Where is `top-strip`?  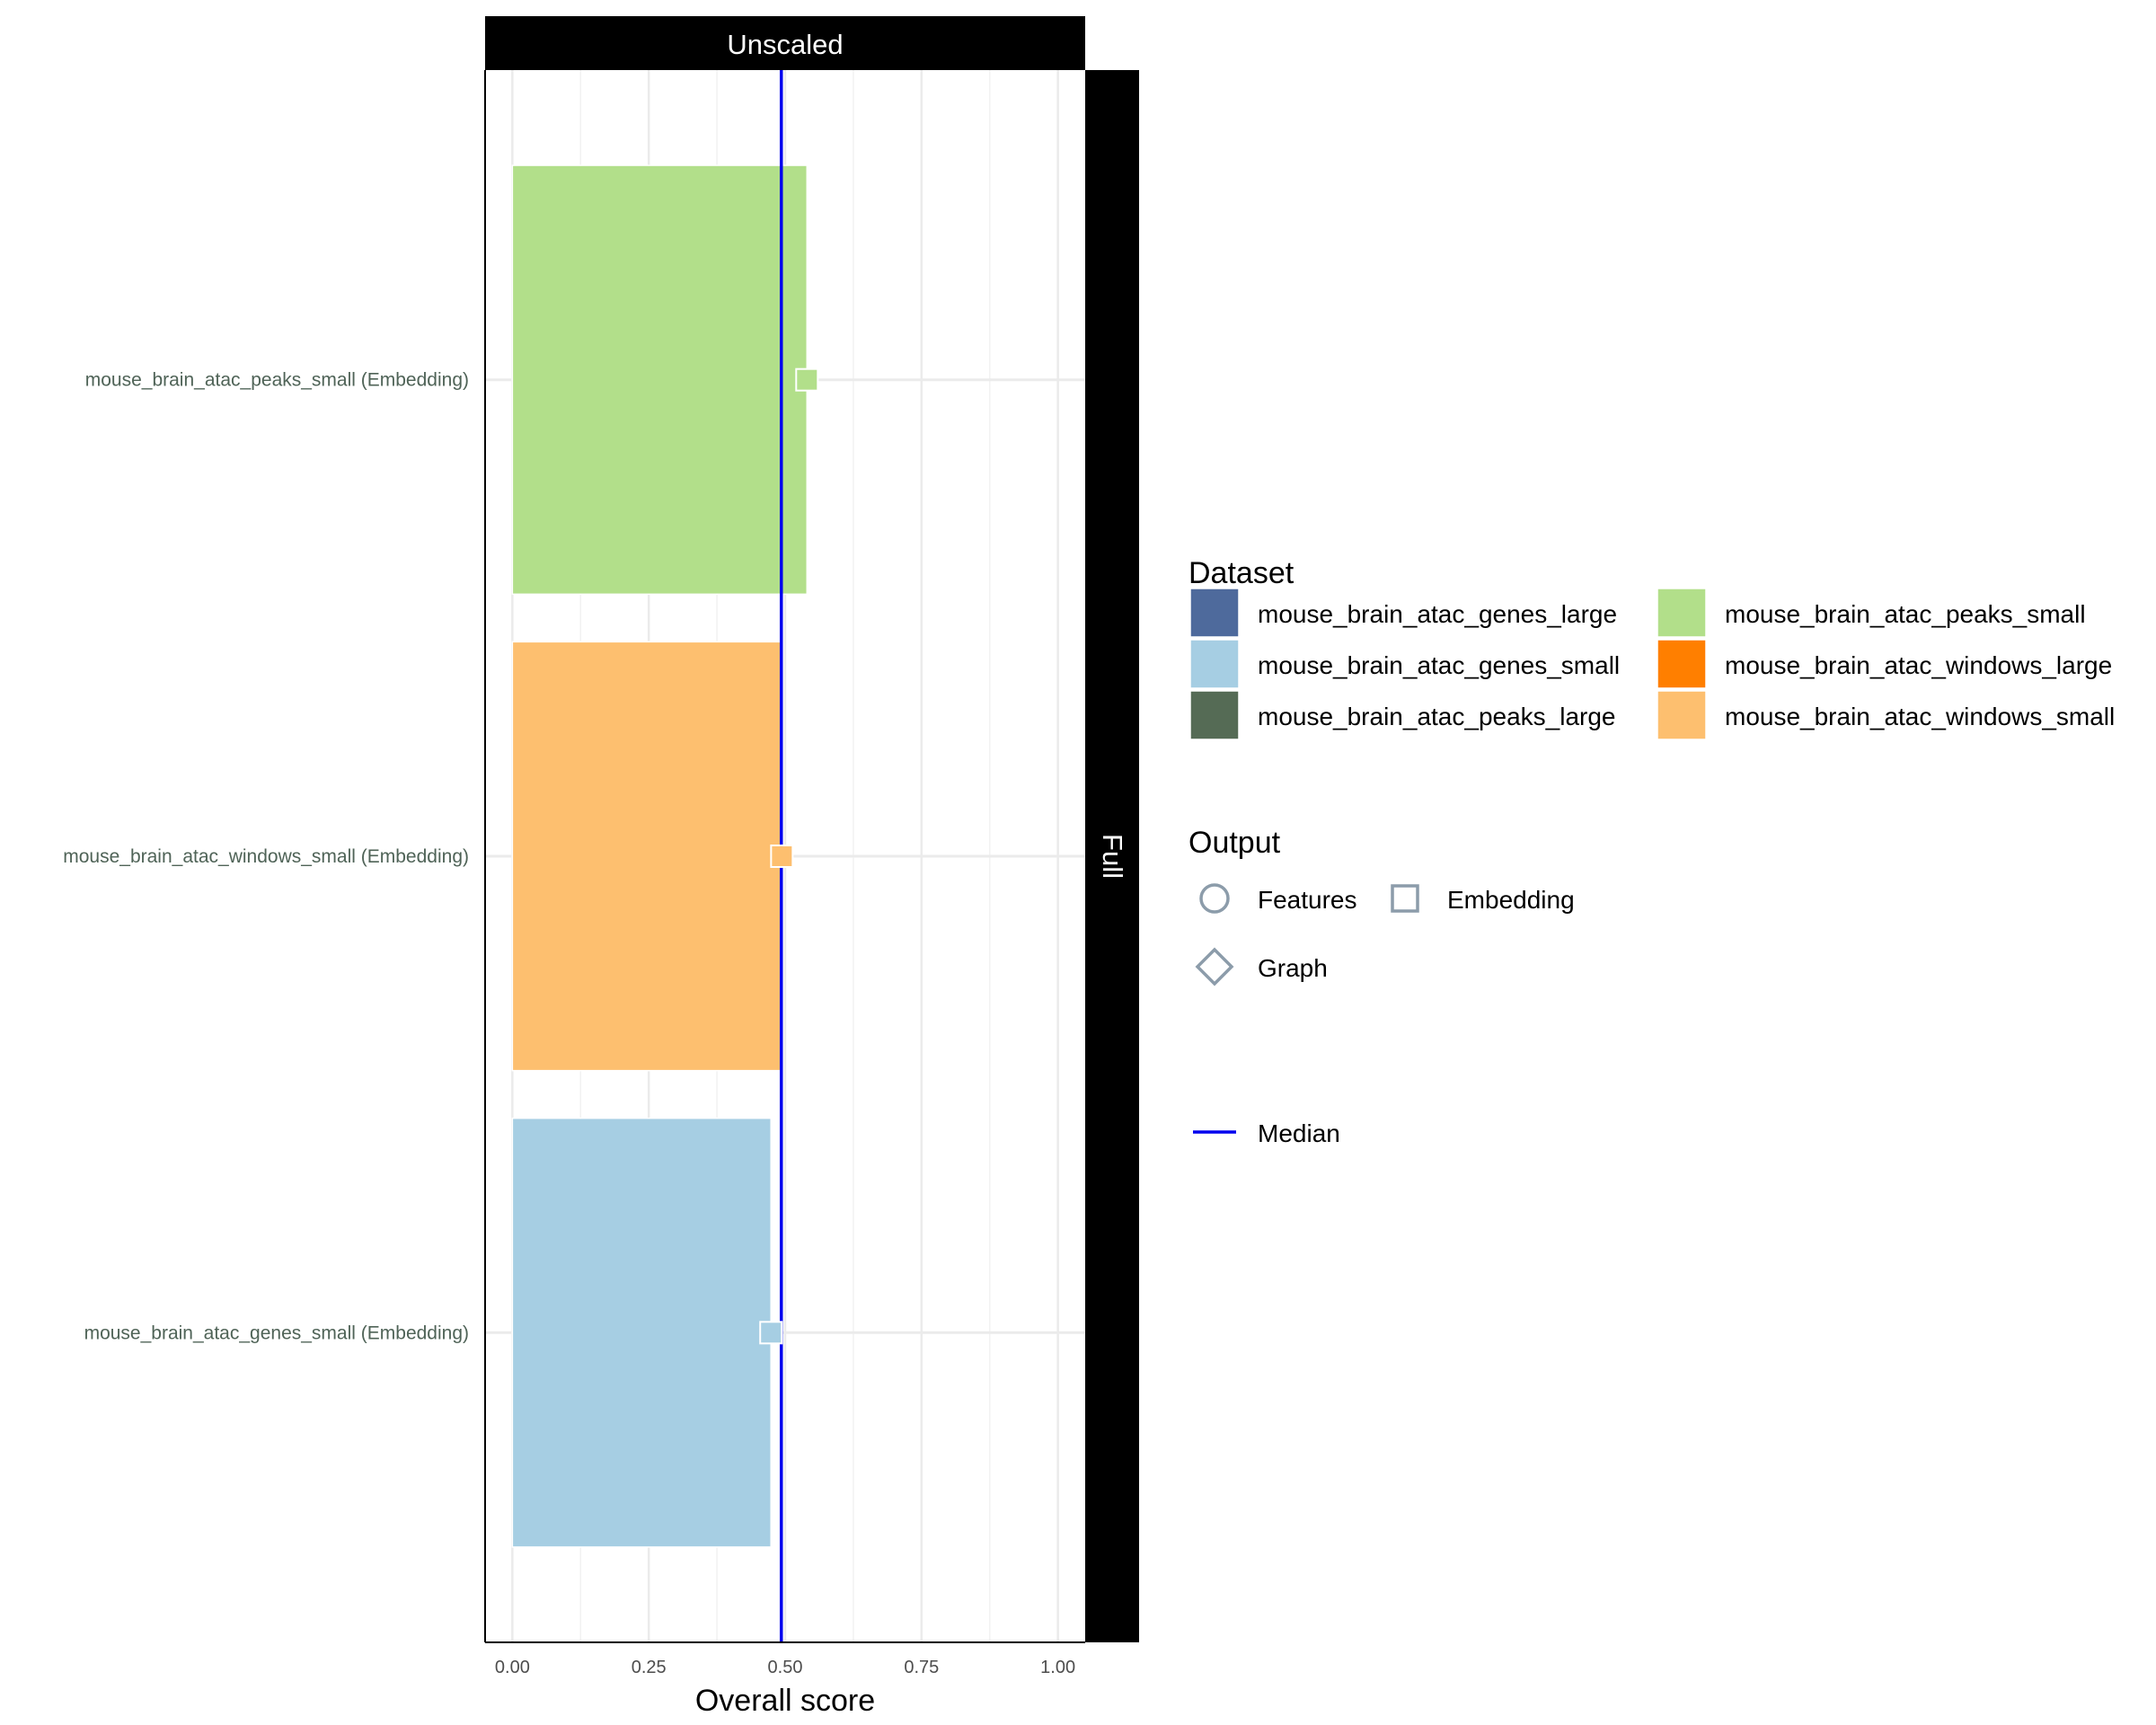
top-strip is located at coordinates (785, 43).